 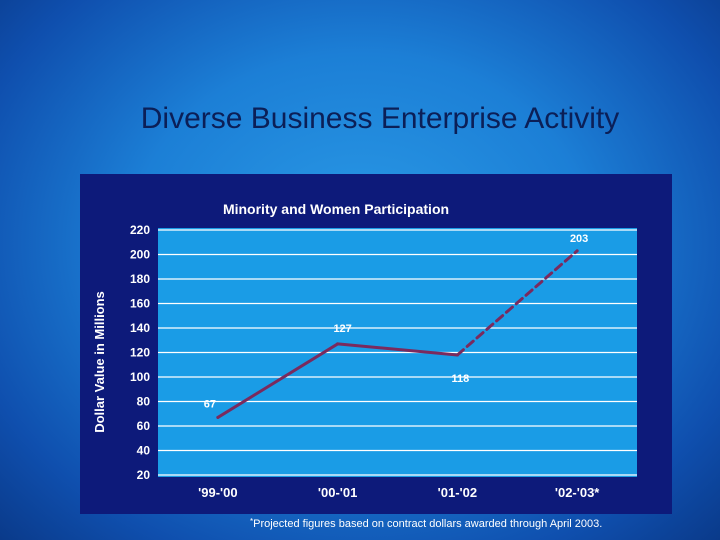 I want to click on y-tick-label: 80, so click(x=144, y=402).